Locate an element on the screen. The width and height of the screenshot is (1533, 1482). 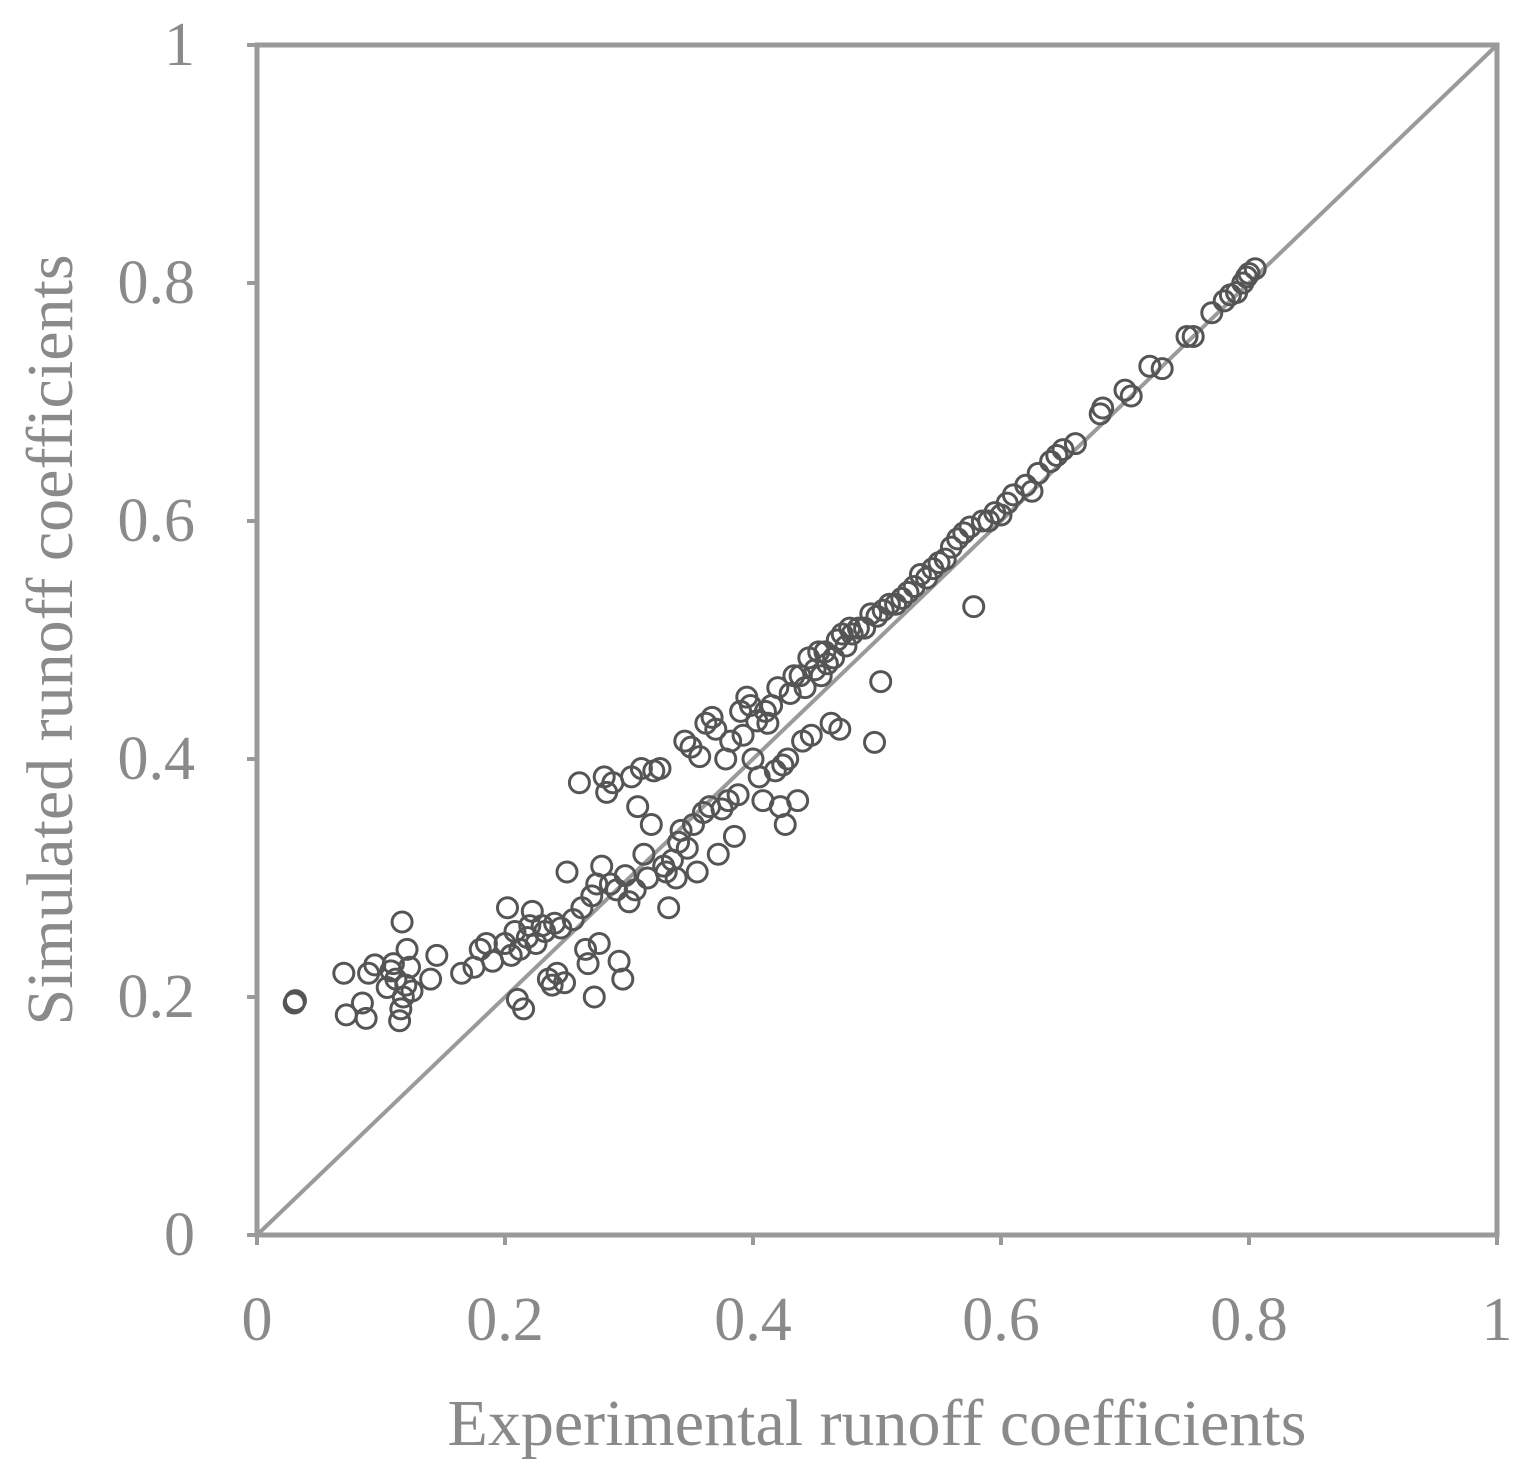
x-tick-label: 1 is located at coordinates (1497, 1320).